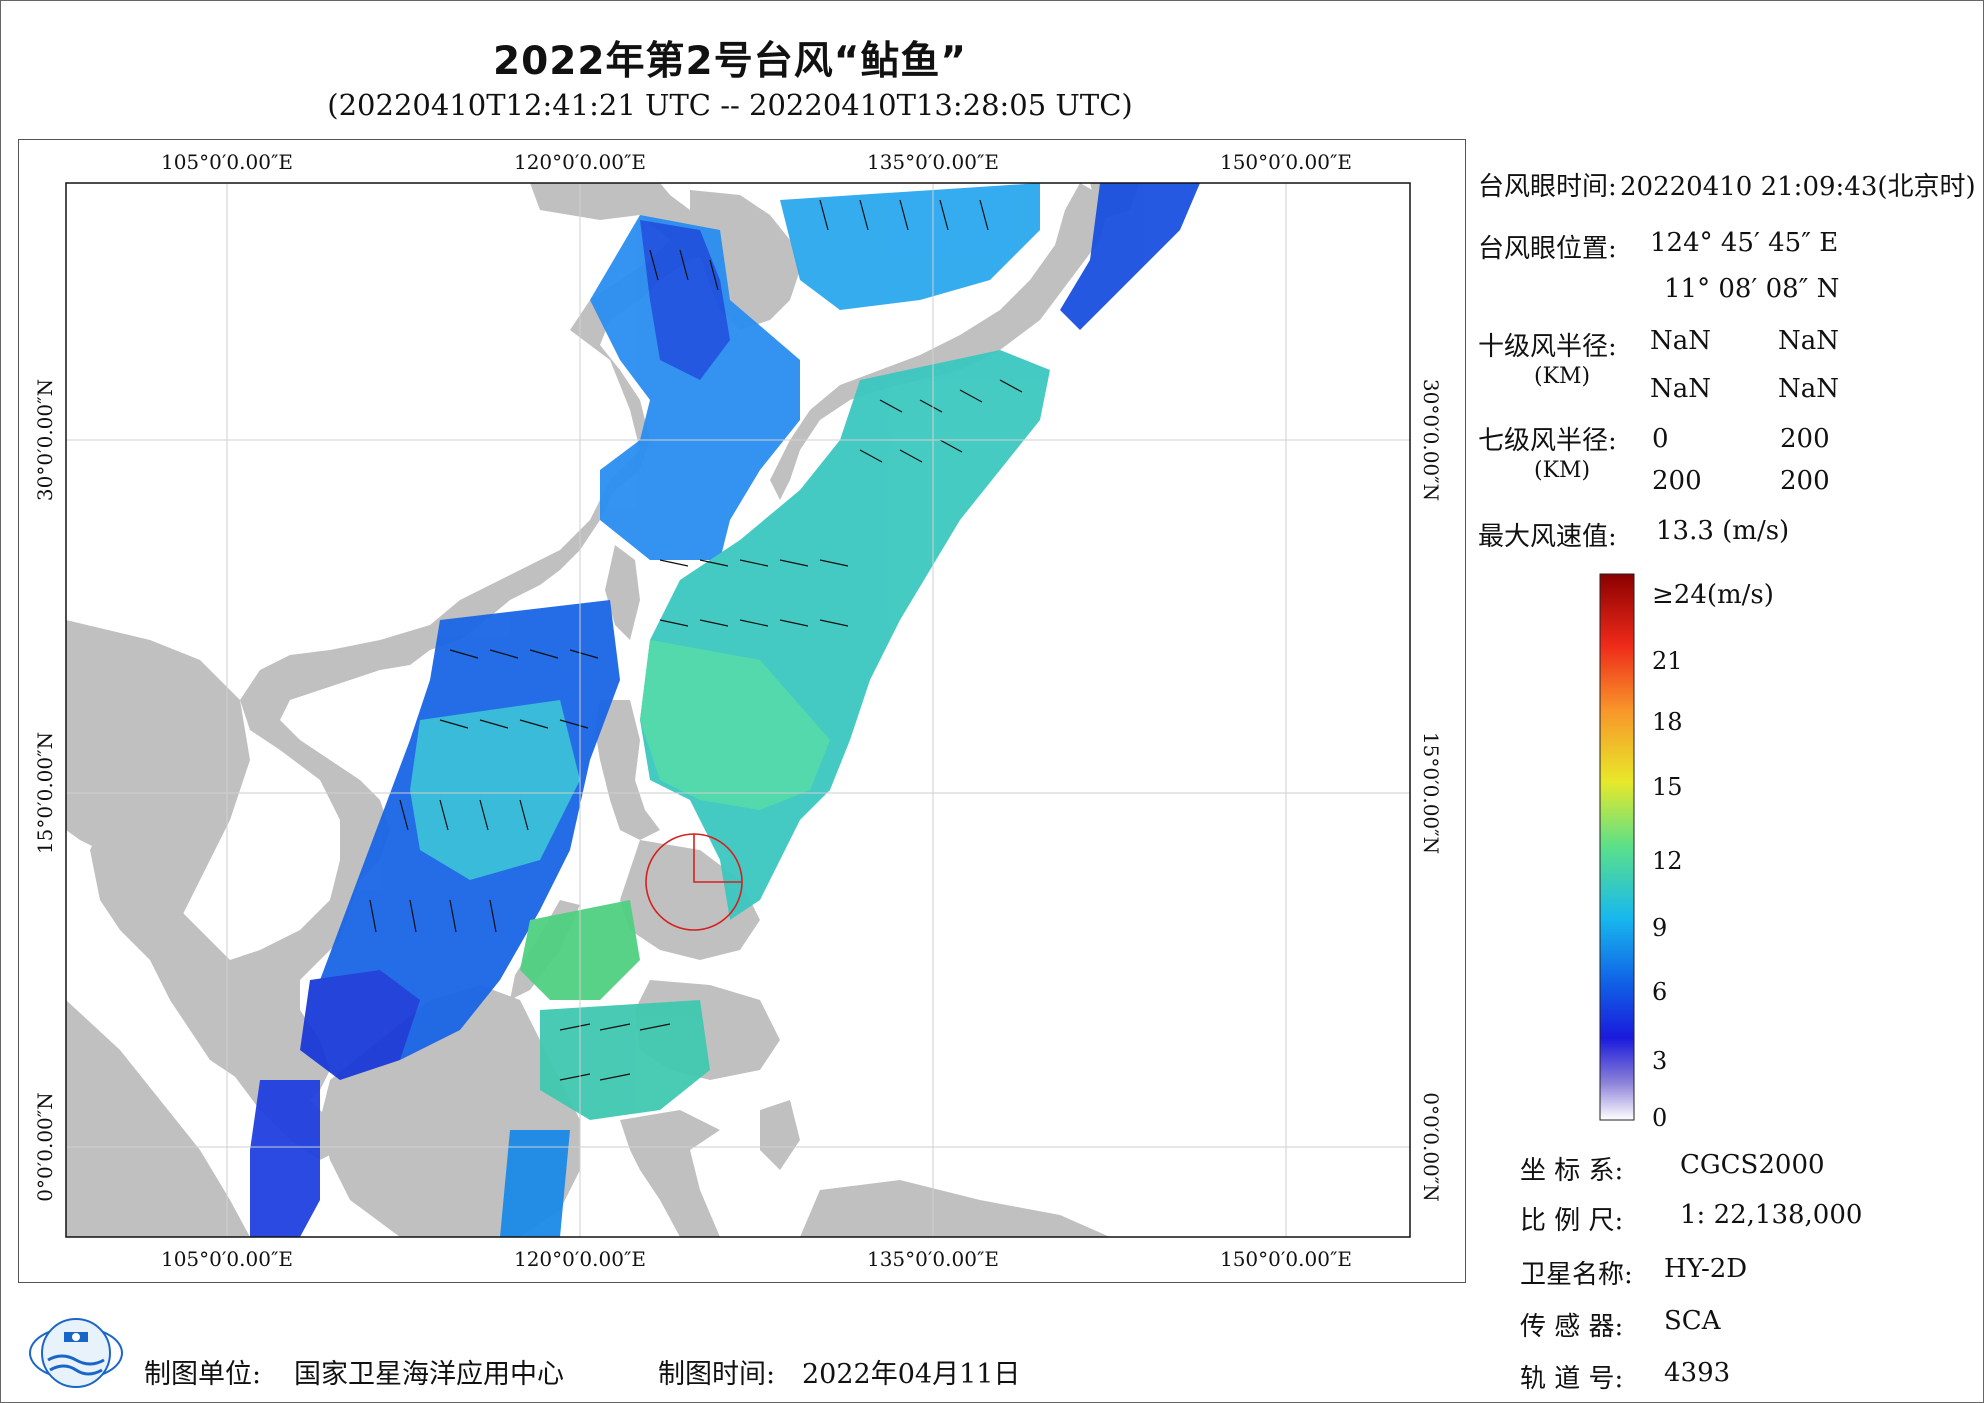 The width and height of the screenshot is (1984, 1403). What do you see at coordinates (227, 162) in the screenshot?
I see `lon-label-top: 105°0′0.00″E` at bounding box center [227, 162].